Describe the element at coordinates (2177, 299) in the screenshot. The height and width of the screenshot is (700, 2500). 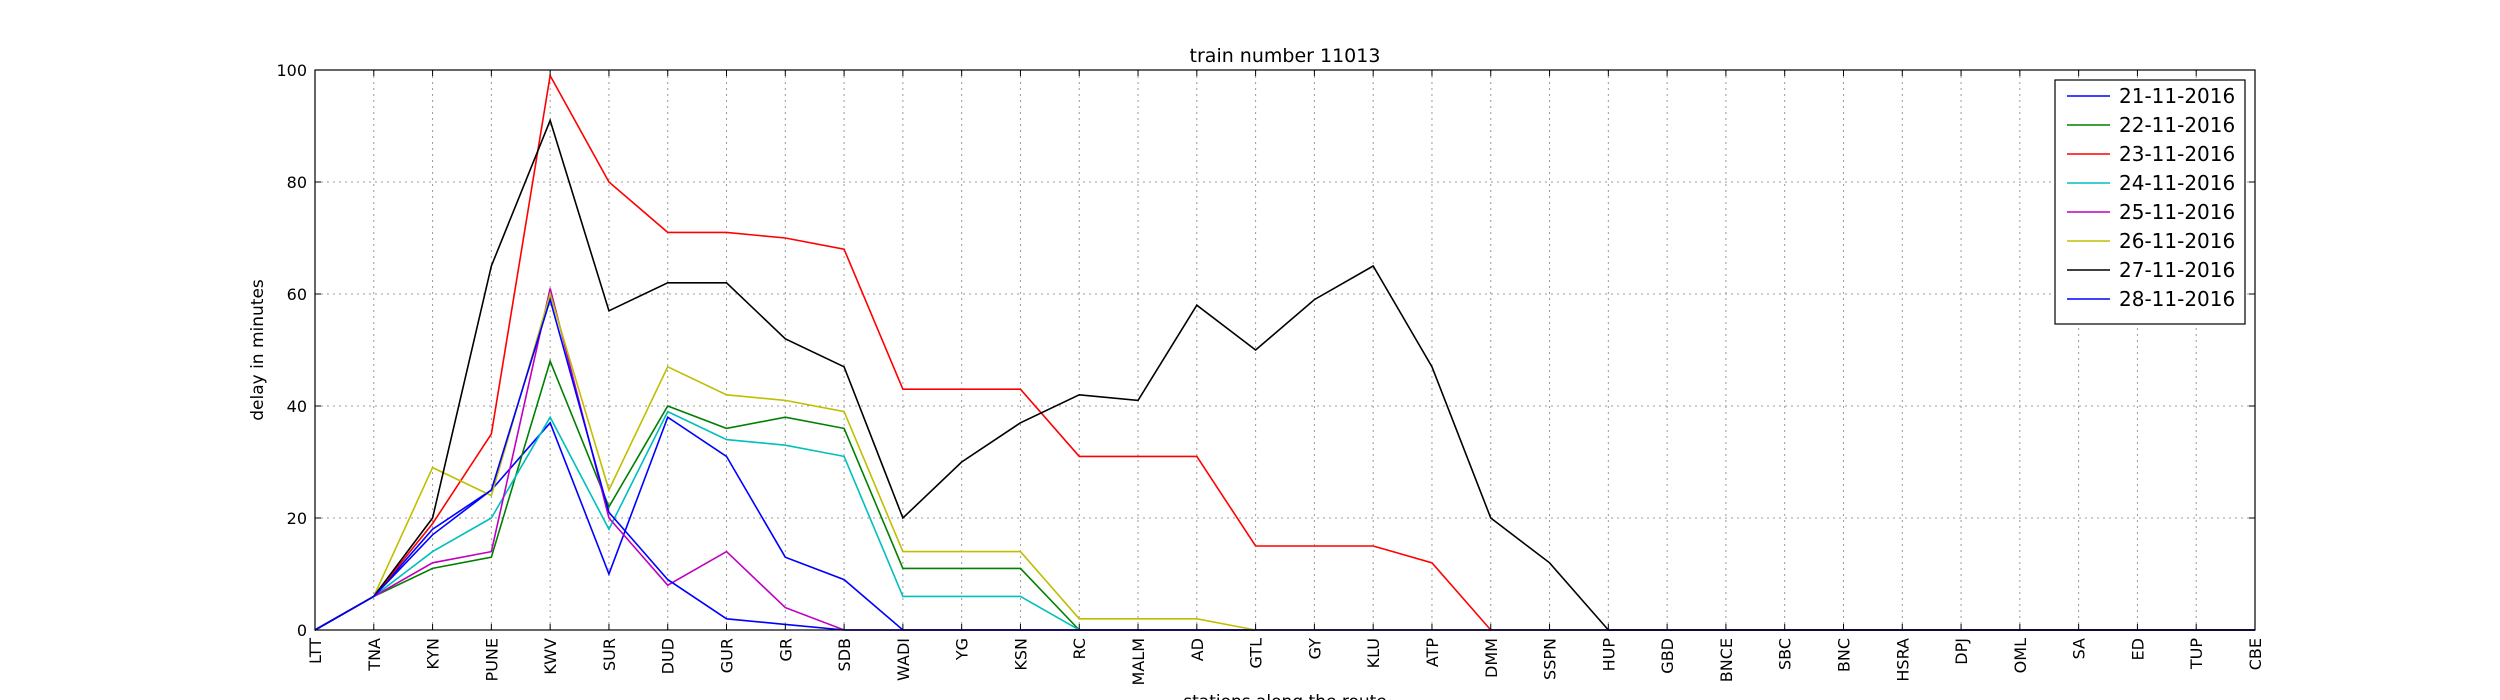
I see `legend-label: 28-11-2016` at that location.